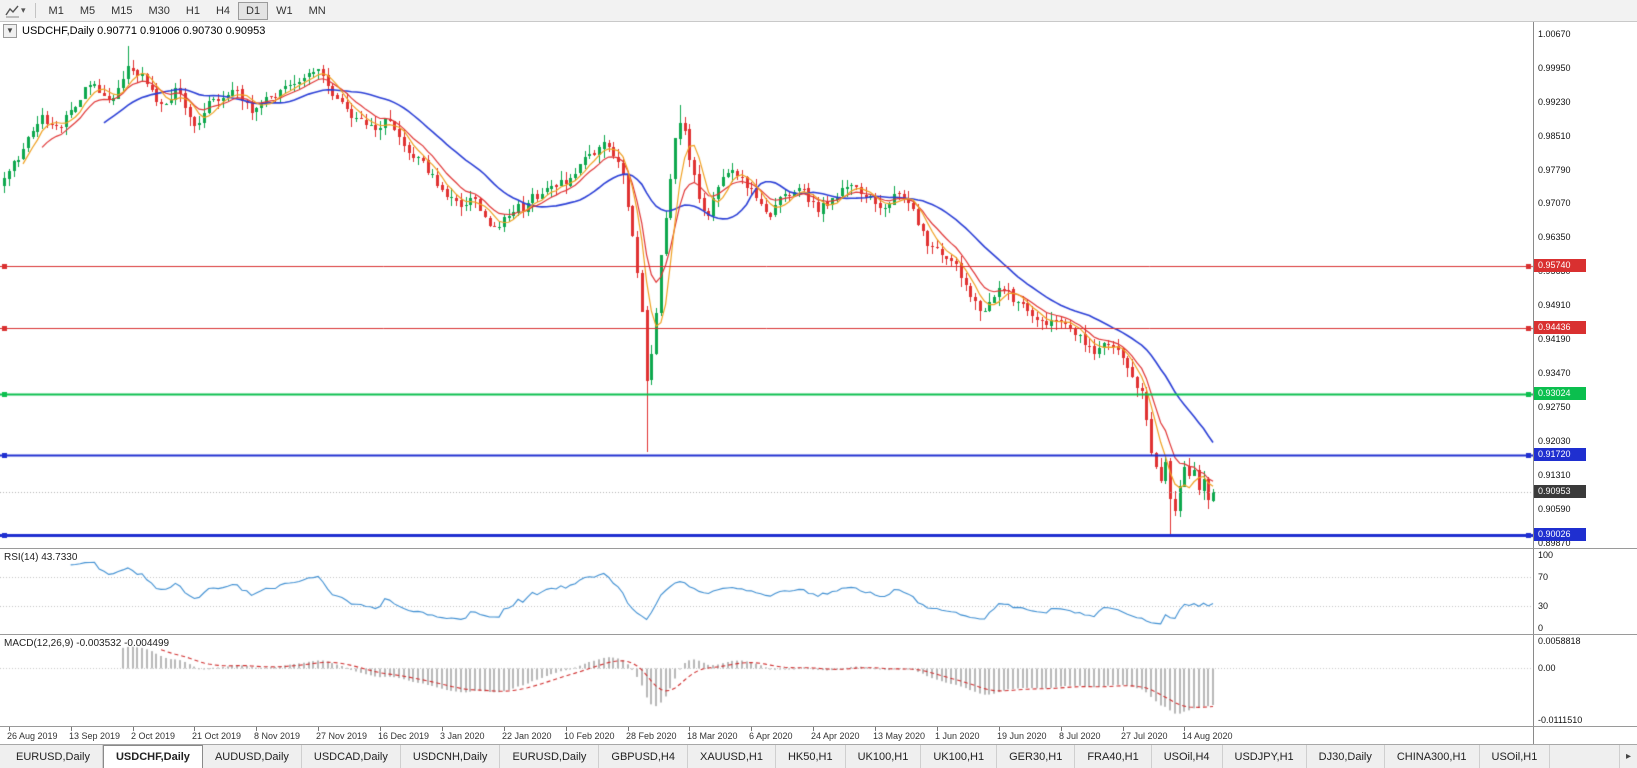 The width and height of the screenshot is (1637, 768). I want to click on timeframe-button-h4: H4, so click(223, 10).